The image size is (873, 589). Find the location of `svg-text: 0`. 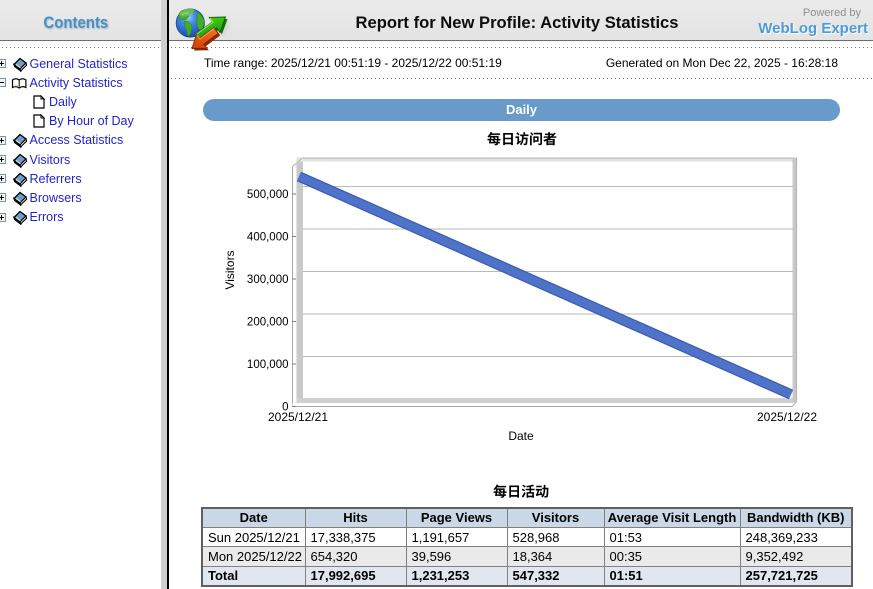

svg-text: 0 is located at coordinates (285, 408).